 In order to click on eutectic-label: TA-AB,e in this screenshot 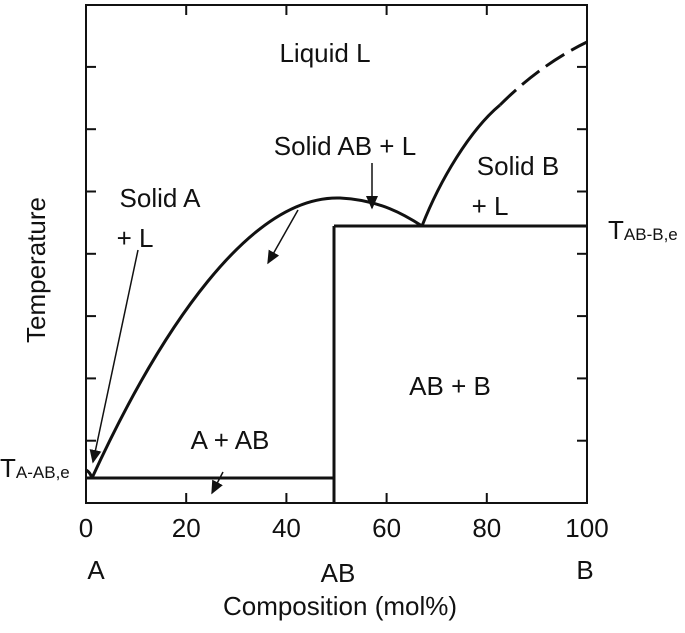, I will do `click(35, 468)`.